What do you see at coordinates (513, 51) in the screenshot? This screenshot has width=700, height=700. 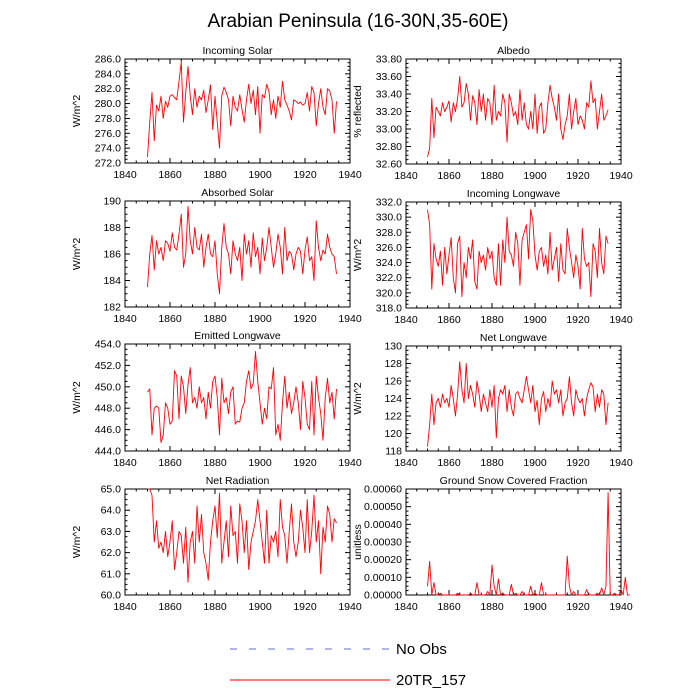 I see `panel-title: Albedo` at bounding box center [513, 51].